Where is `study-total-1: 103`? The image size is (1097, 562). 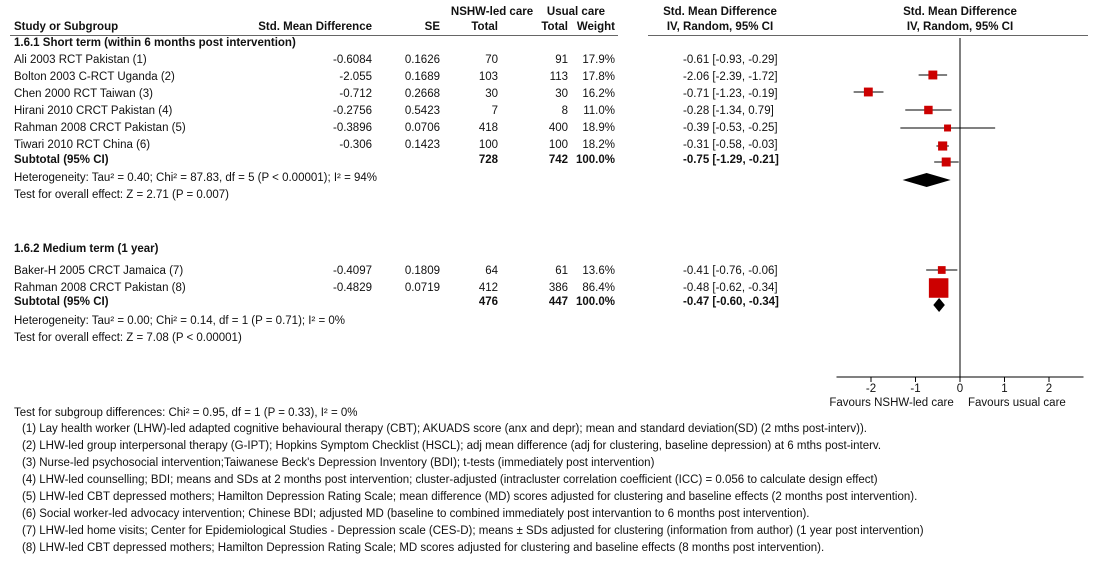
study-total-1: 103 is located at coordinates (488, 77).